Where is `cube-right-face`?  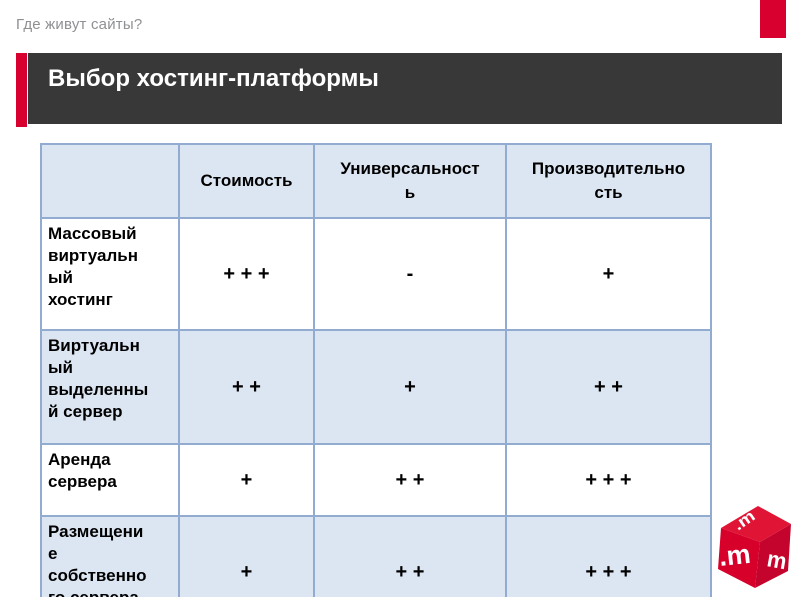 cube-right-face is located at coordinates (773, 556).